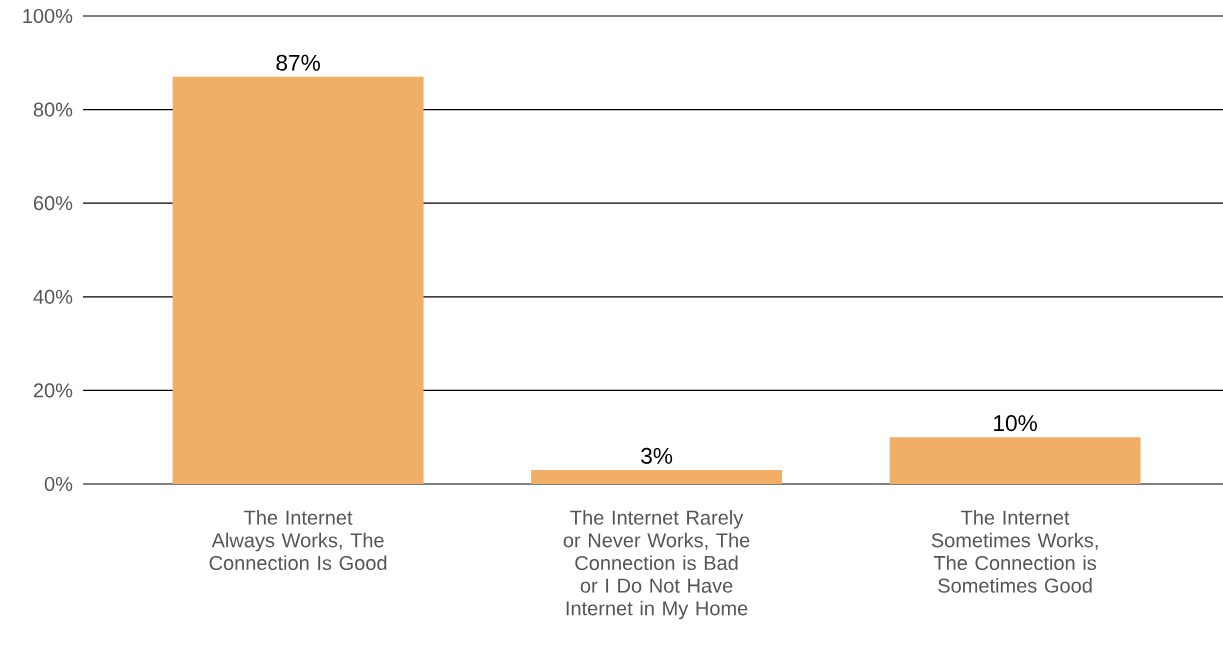 This screenshot has height=646, width=1223. Describe the element at coordinates (48, 16) in the screenshot. I see `y-tick-label: 100%` at that location.